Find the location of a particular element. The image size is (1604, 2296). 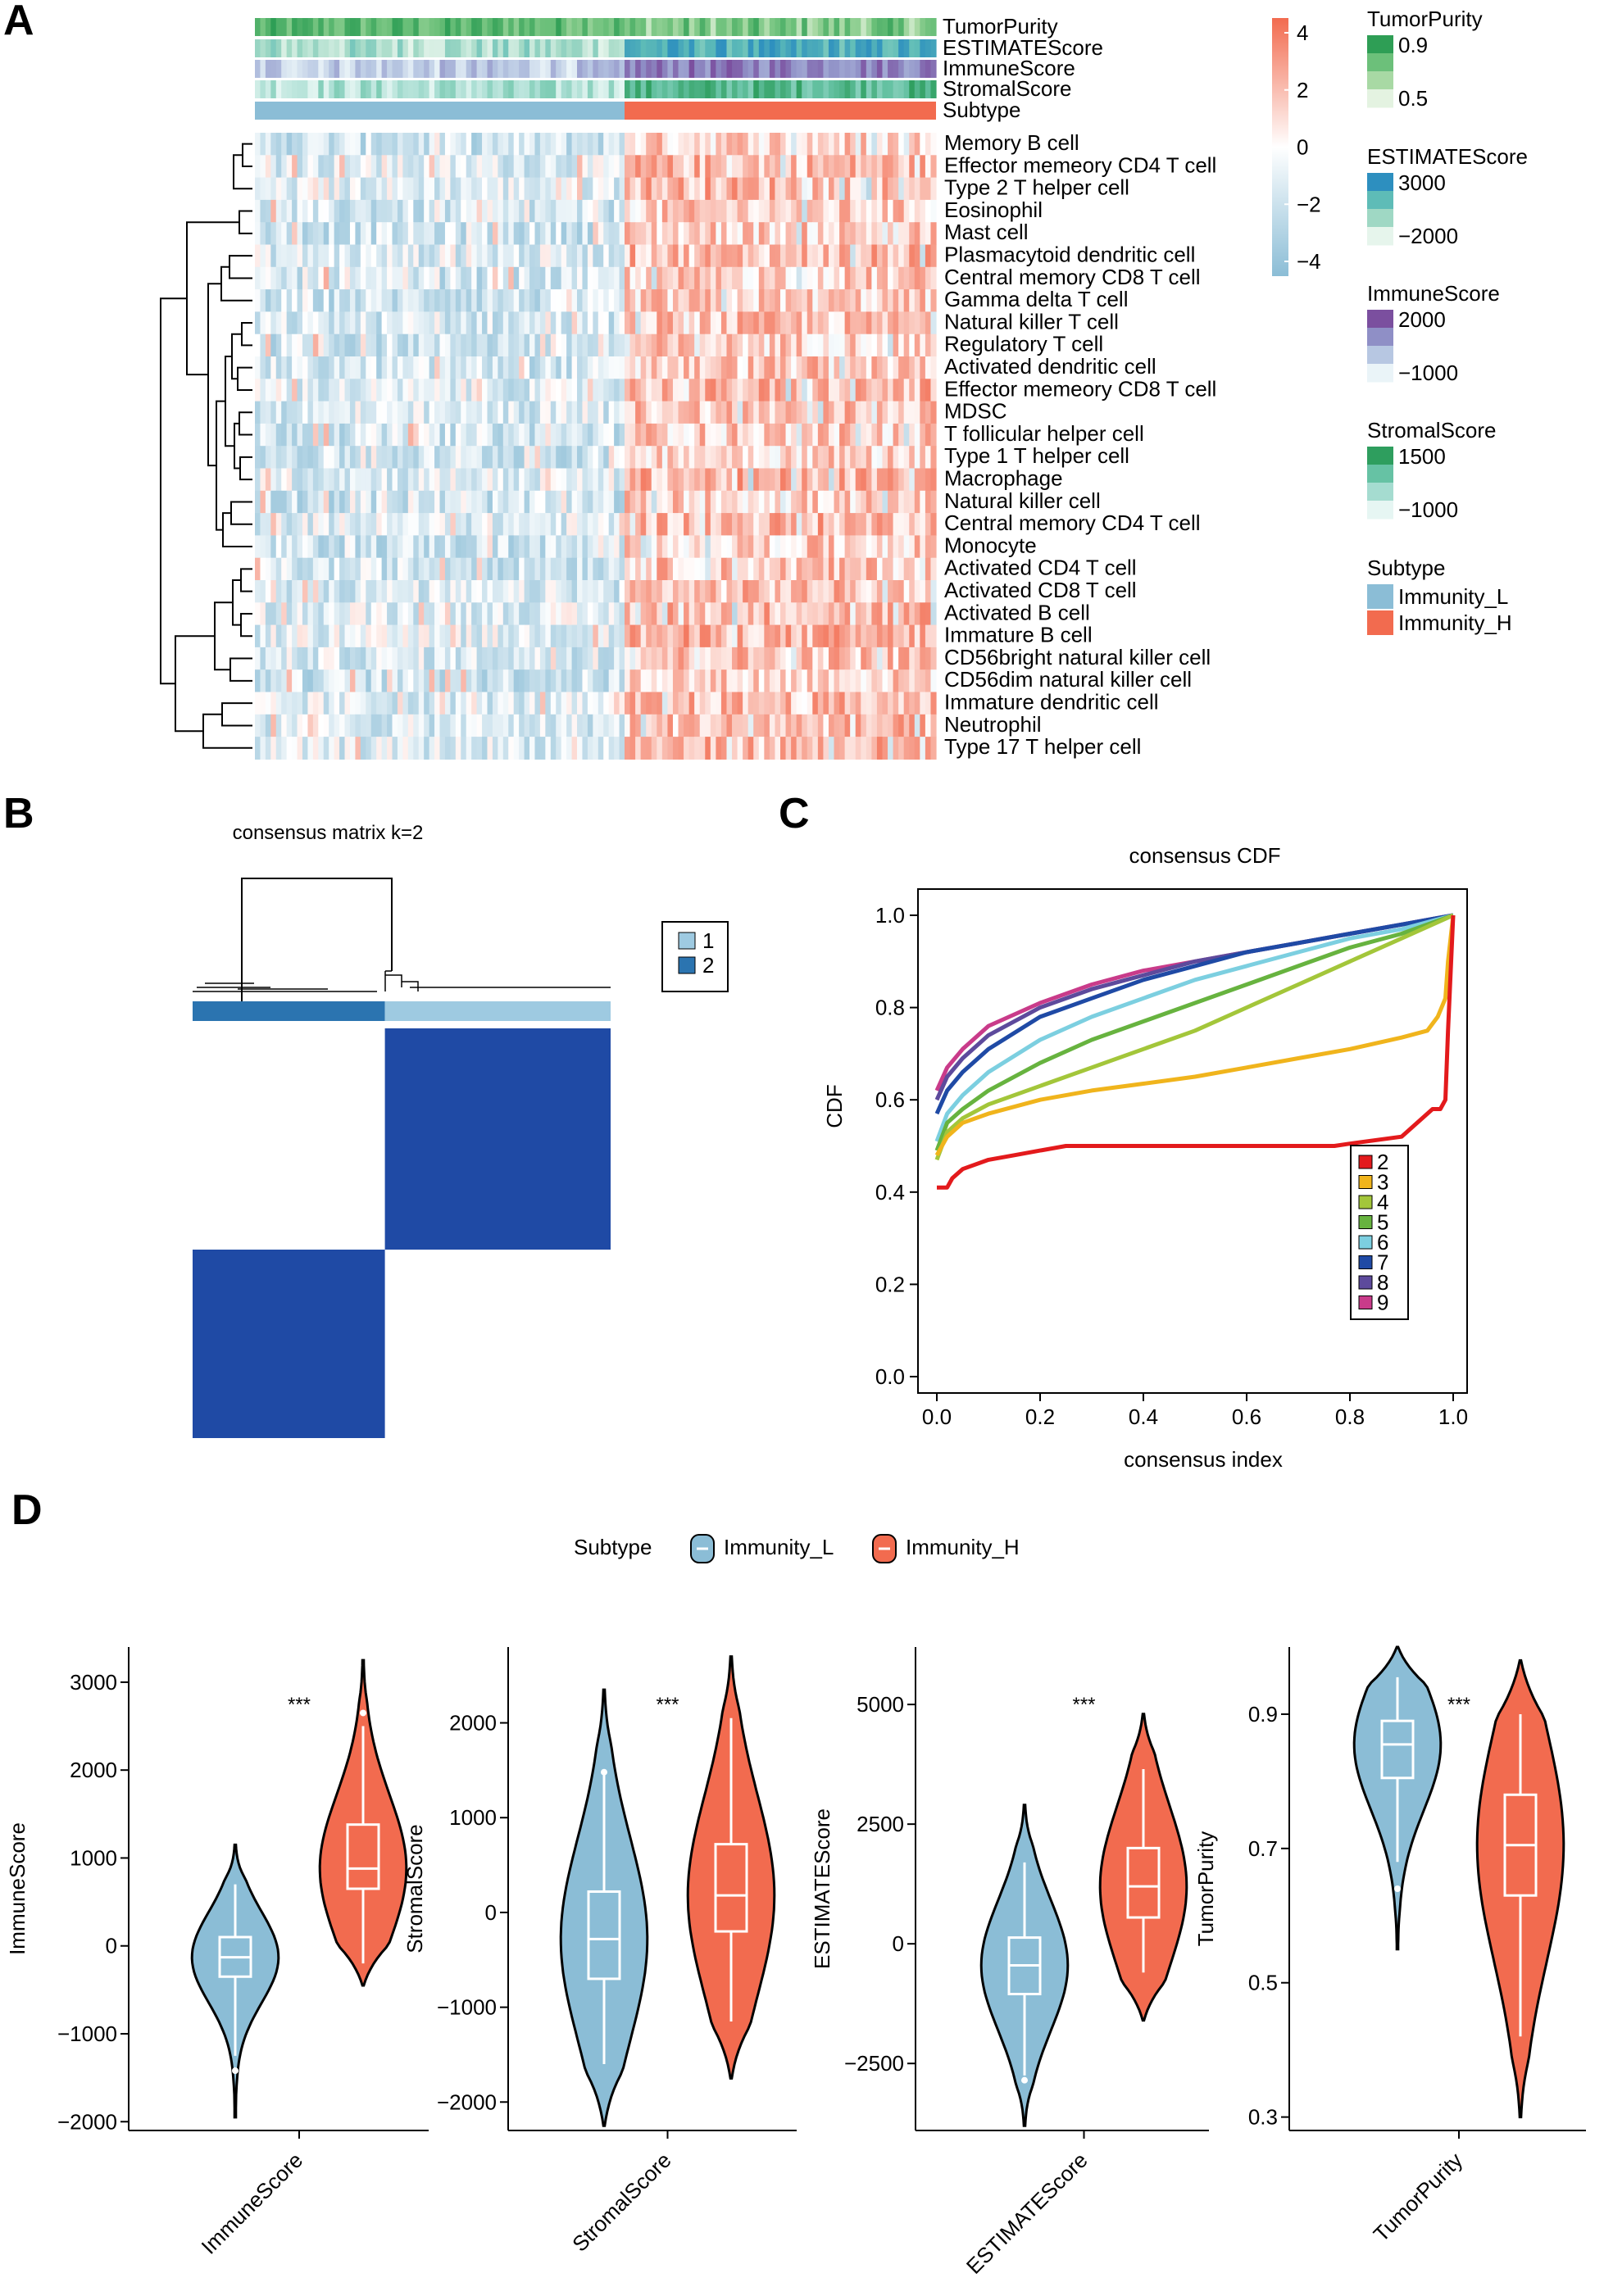

legend-swatch is located at coordinates (1380, 44).